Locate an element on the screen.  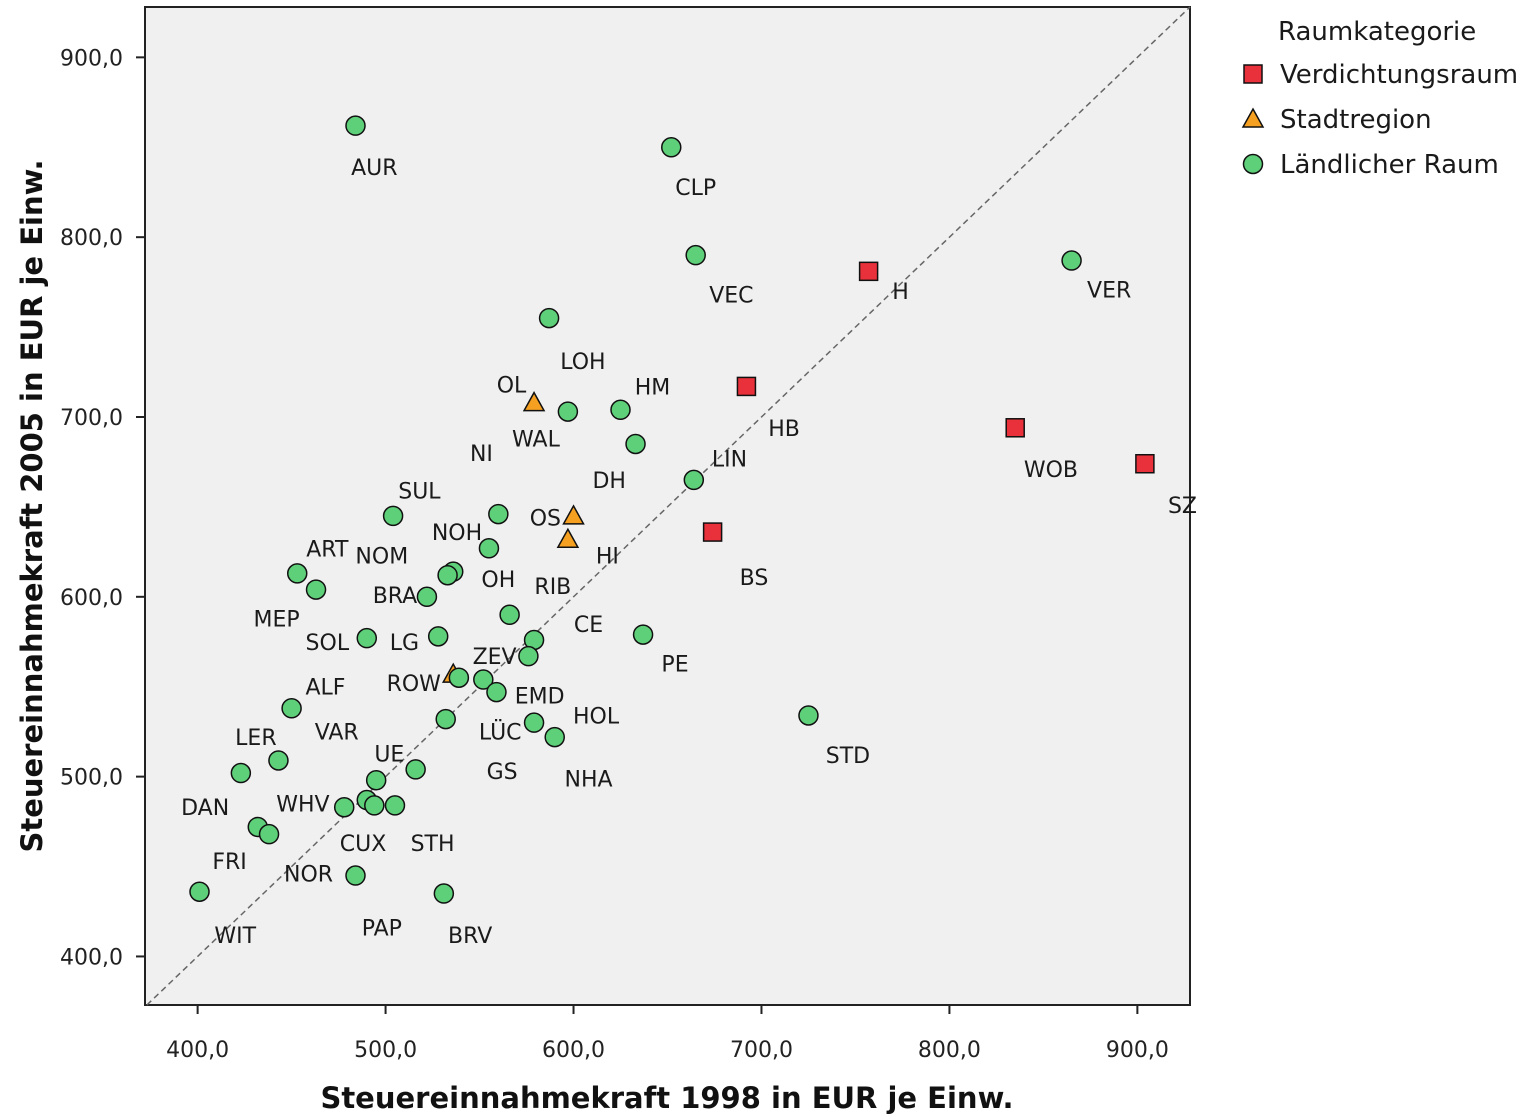
point-label: ALF is located at coordinates (325, 688).